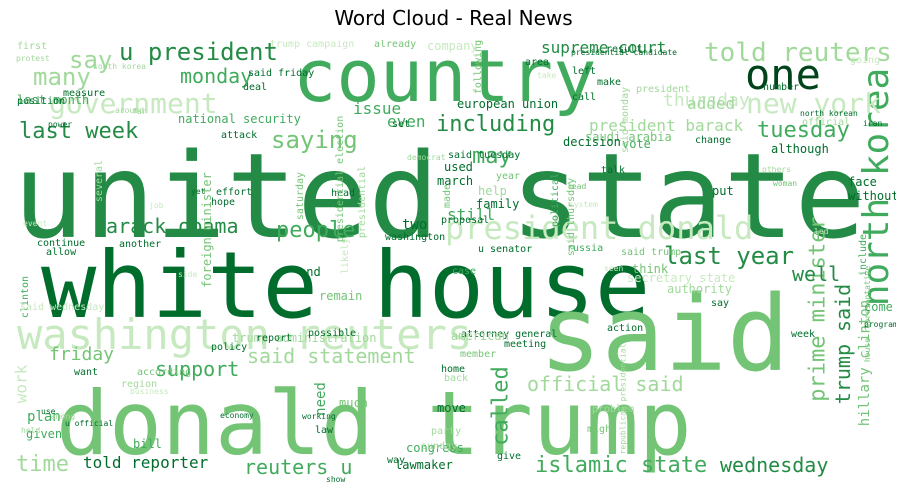  What do you see at coordinates (396, 460) in the screenshot?
I see `word-way: way` at bounding box center [396, 460].